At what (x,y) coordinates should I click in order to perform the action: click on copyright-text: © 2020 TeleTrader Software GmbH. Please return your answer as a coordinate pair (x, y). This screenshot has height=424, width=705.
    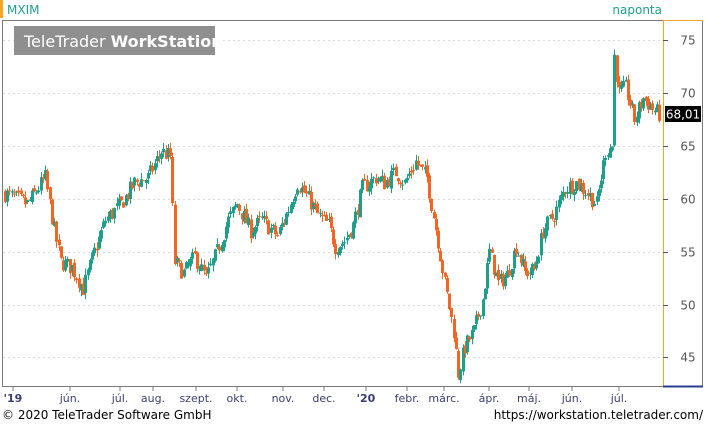
    Looking at the image, I should click on (107, 415).